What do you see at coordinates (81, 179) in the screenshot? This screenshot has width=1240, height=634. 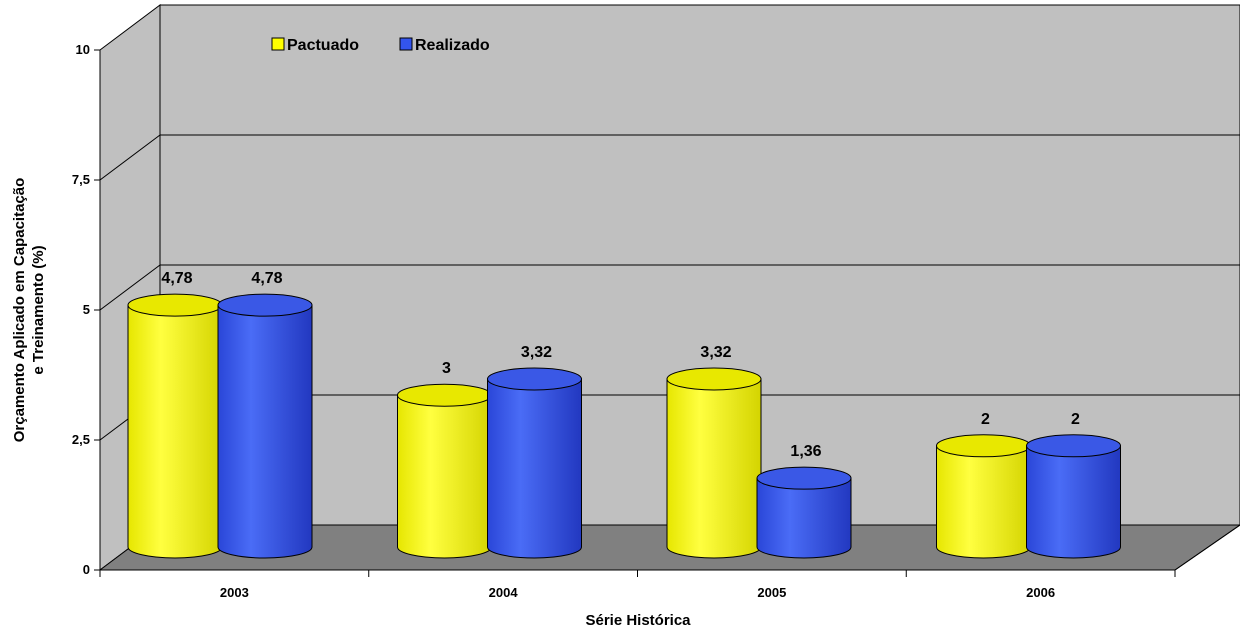 I see `y-tick-label: 7,5` at bounding box center [81, 179].